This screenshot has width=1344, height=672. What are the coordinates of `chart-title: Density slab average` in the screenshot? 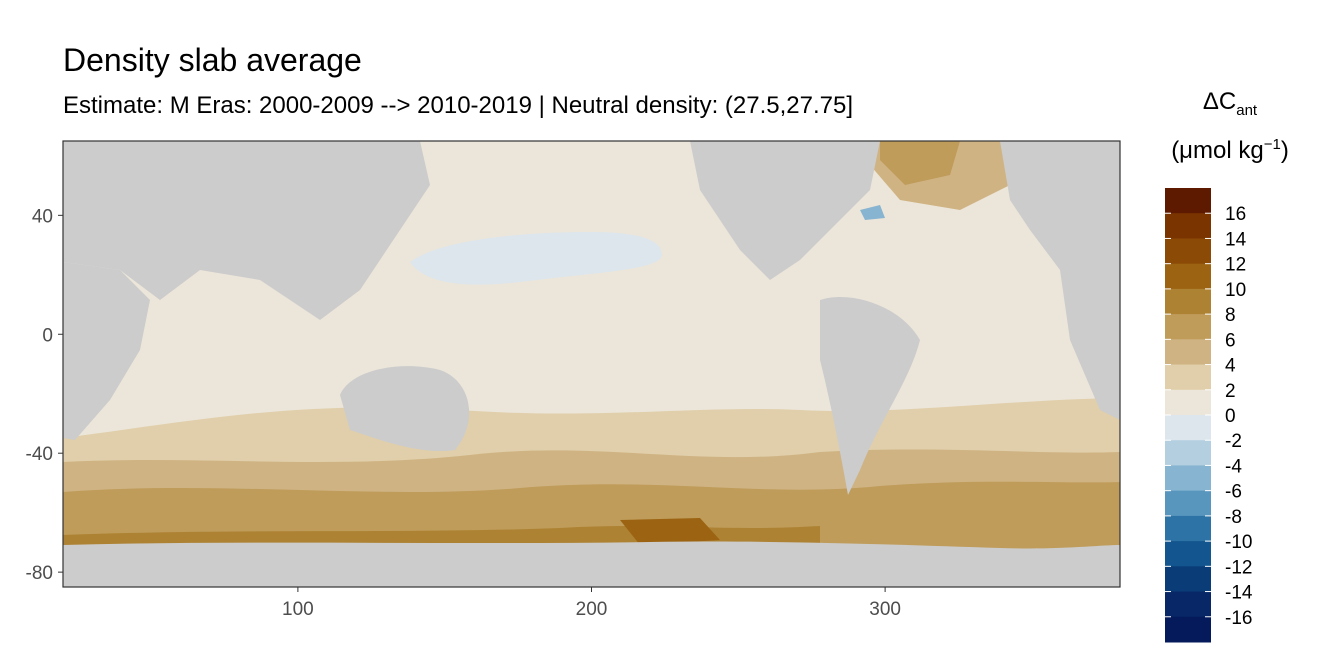 It's located at (212, 60).